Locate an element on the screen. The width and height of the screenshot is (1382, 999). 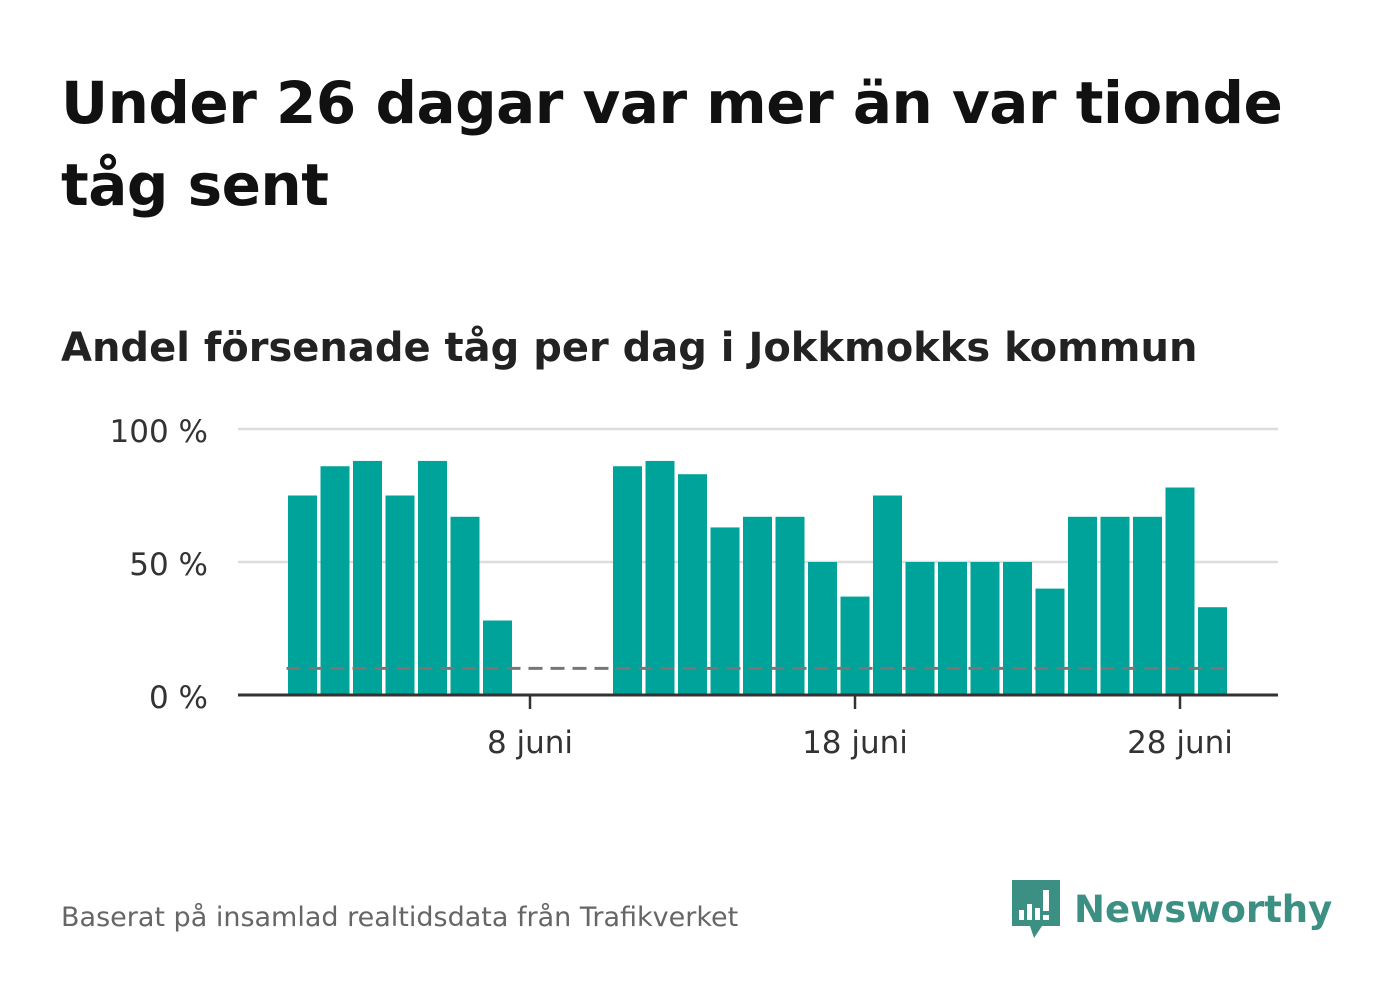
y-tick-label: 0 % is located at coordinates (178, 698).